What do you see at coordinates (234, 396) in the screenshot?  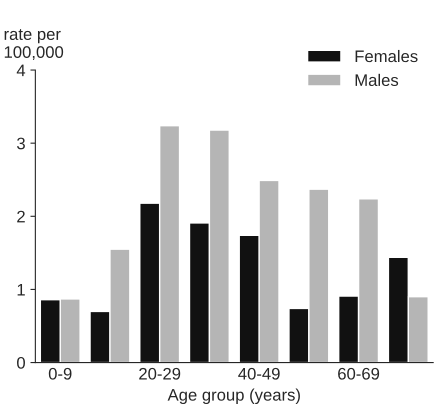 I see `x-axis-title: Age group (years)` at bounding box center [234, 396].